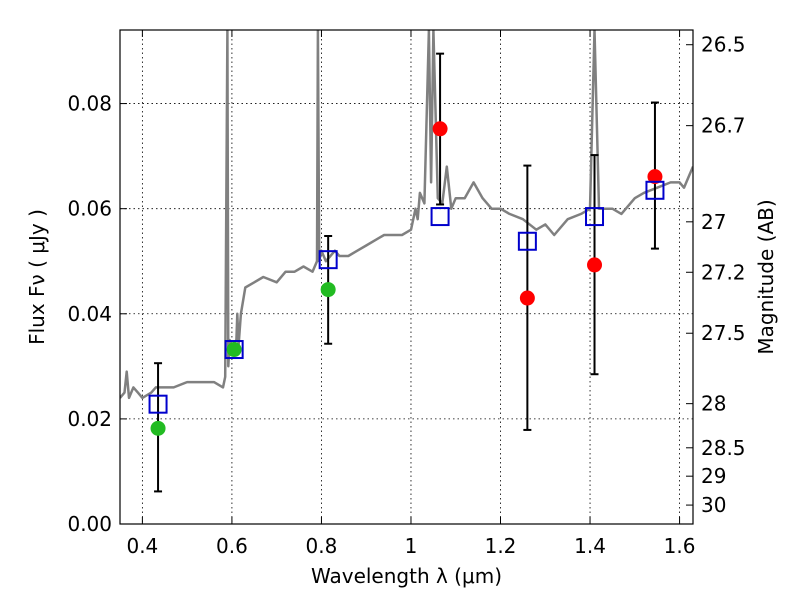  What do you see at coordinates (713, 505) in the screenshot?
I see `right-tick-label-8: 30` at bounding box center [713, 505].